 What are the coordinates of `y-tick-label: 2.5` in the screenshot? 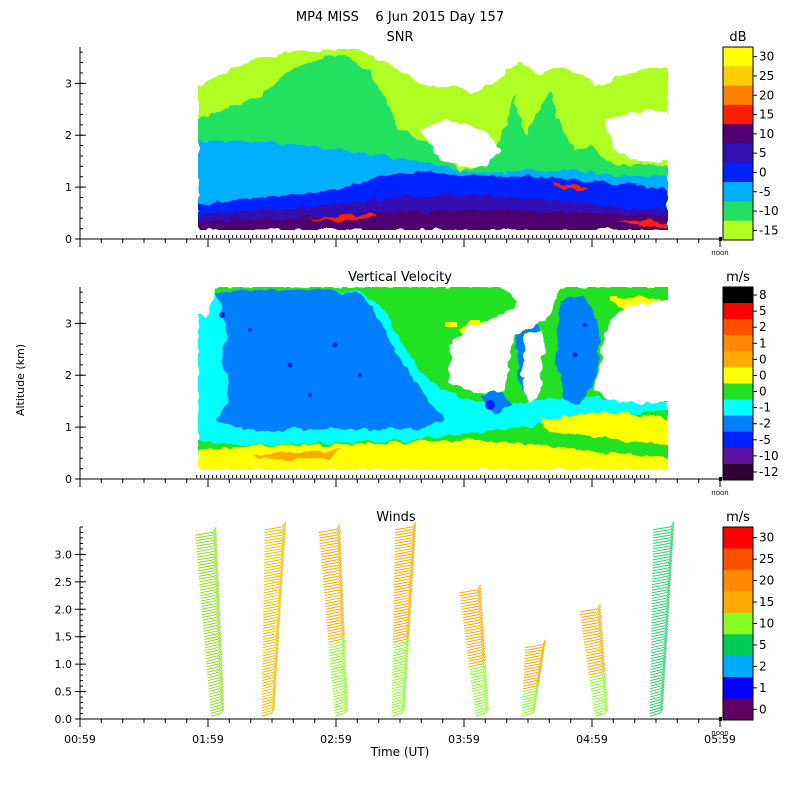 It's located at (64, 582).